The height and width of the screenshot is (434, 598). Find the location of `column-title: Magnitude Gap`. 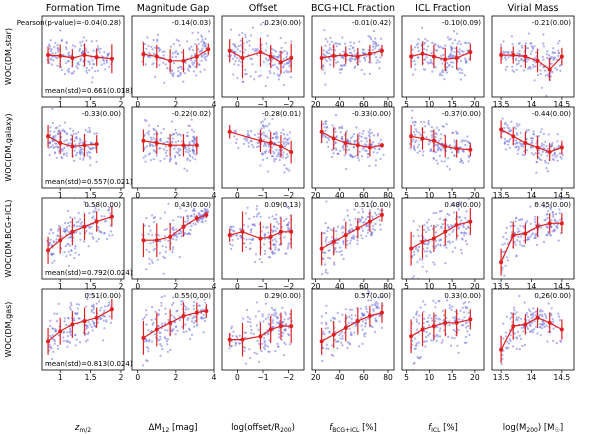

column-title: Magnitude Gap is located at coordinates (173, 8).